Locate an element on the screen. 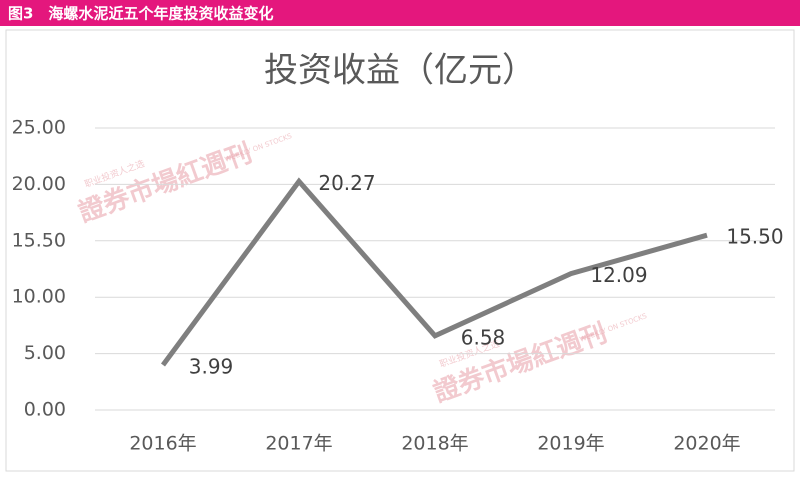 This screenshot has height=477, width=800. data-label: 20.27 is located at coordinates (346, 183).